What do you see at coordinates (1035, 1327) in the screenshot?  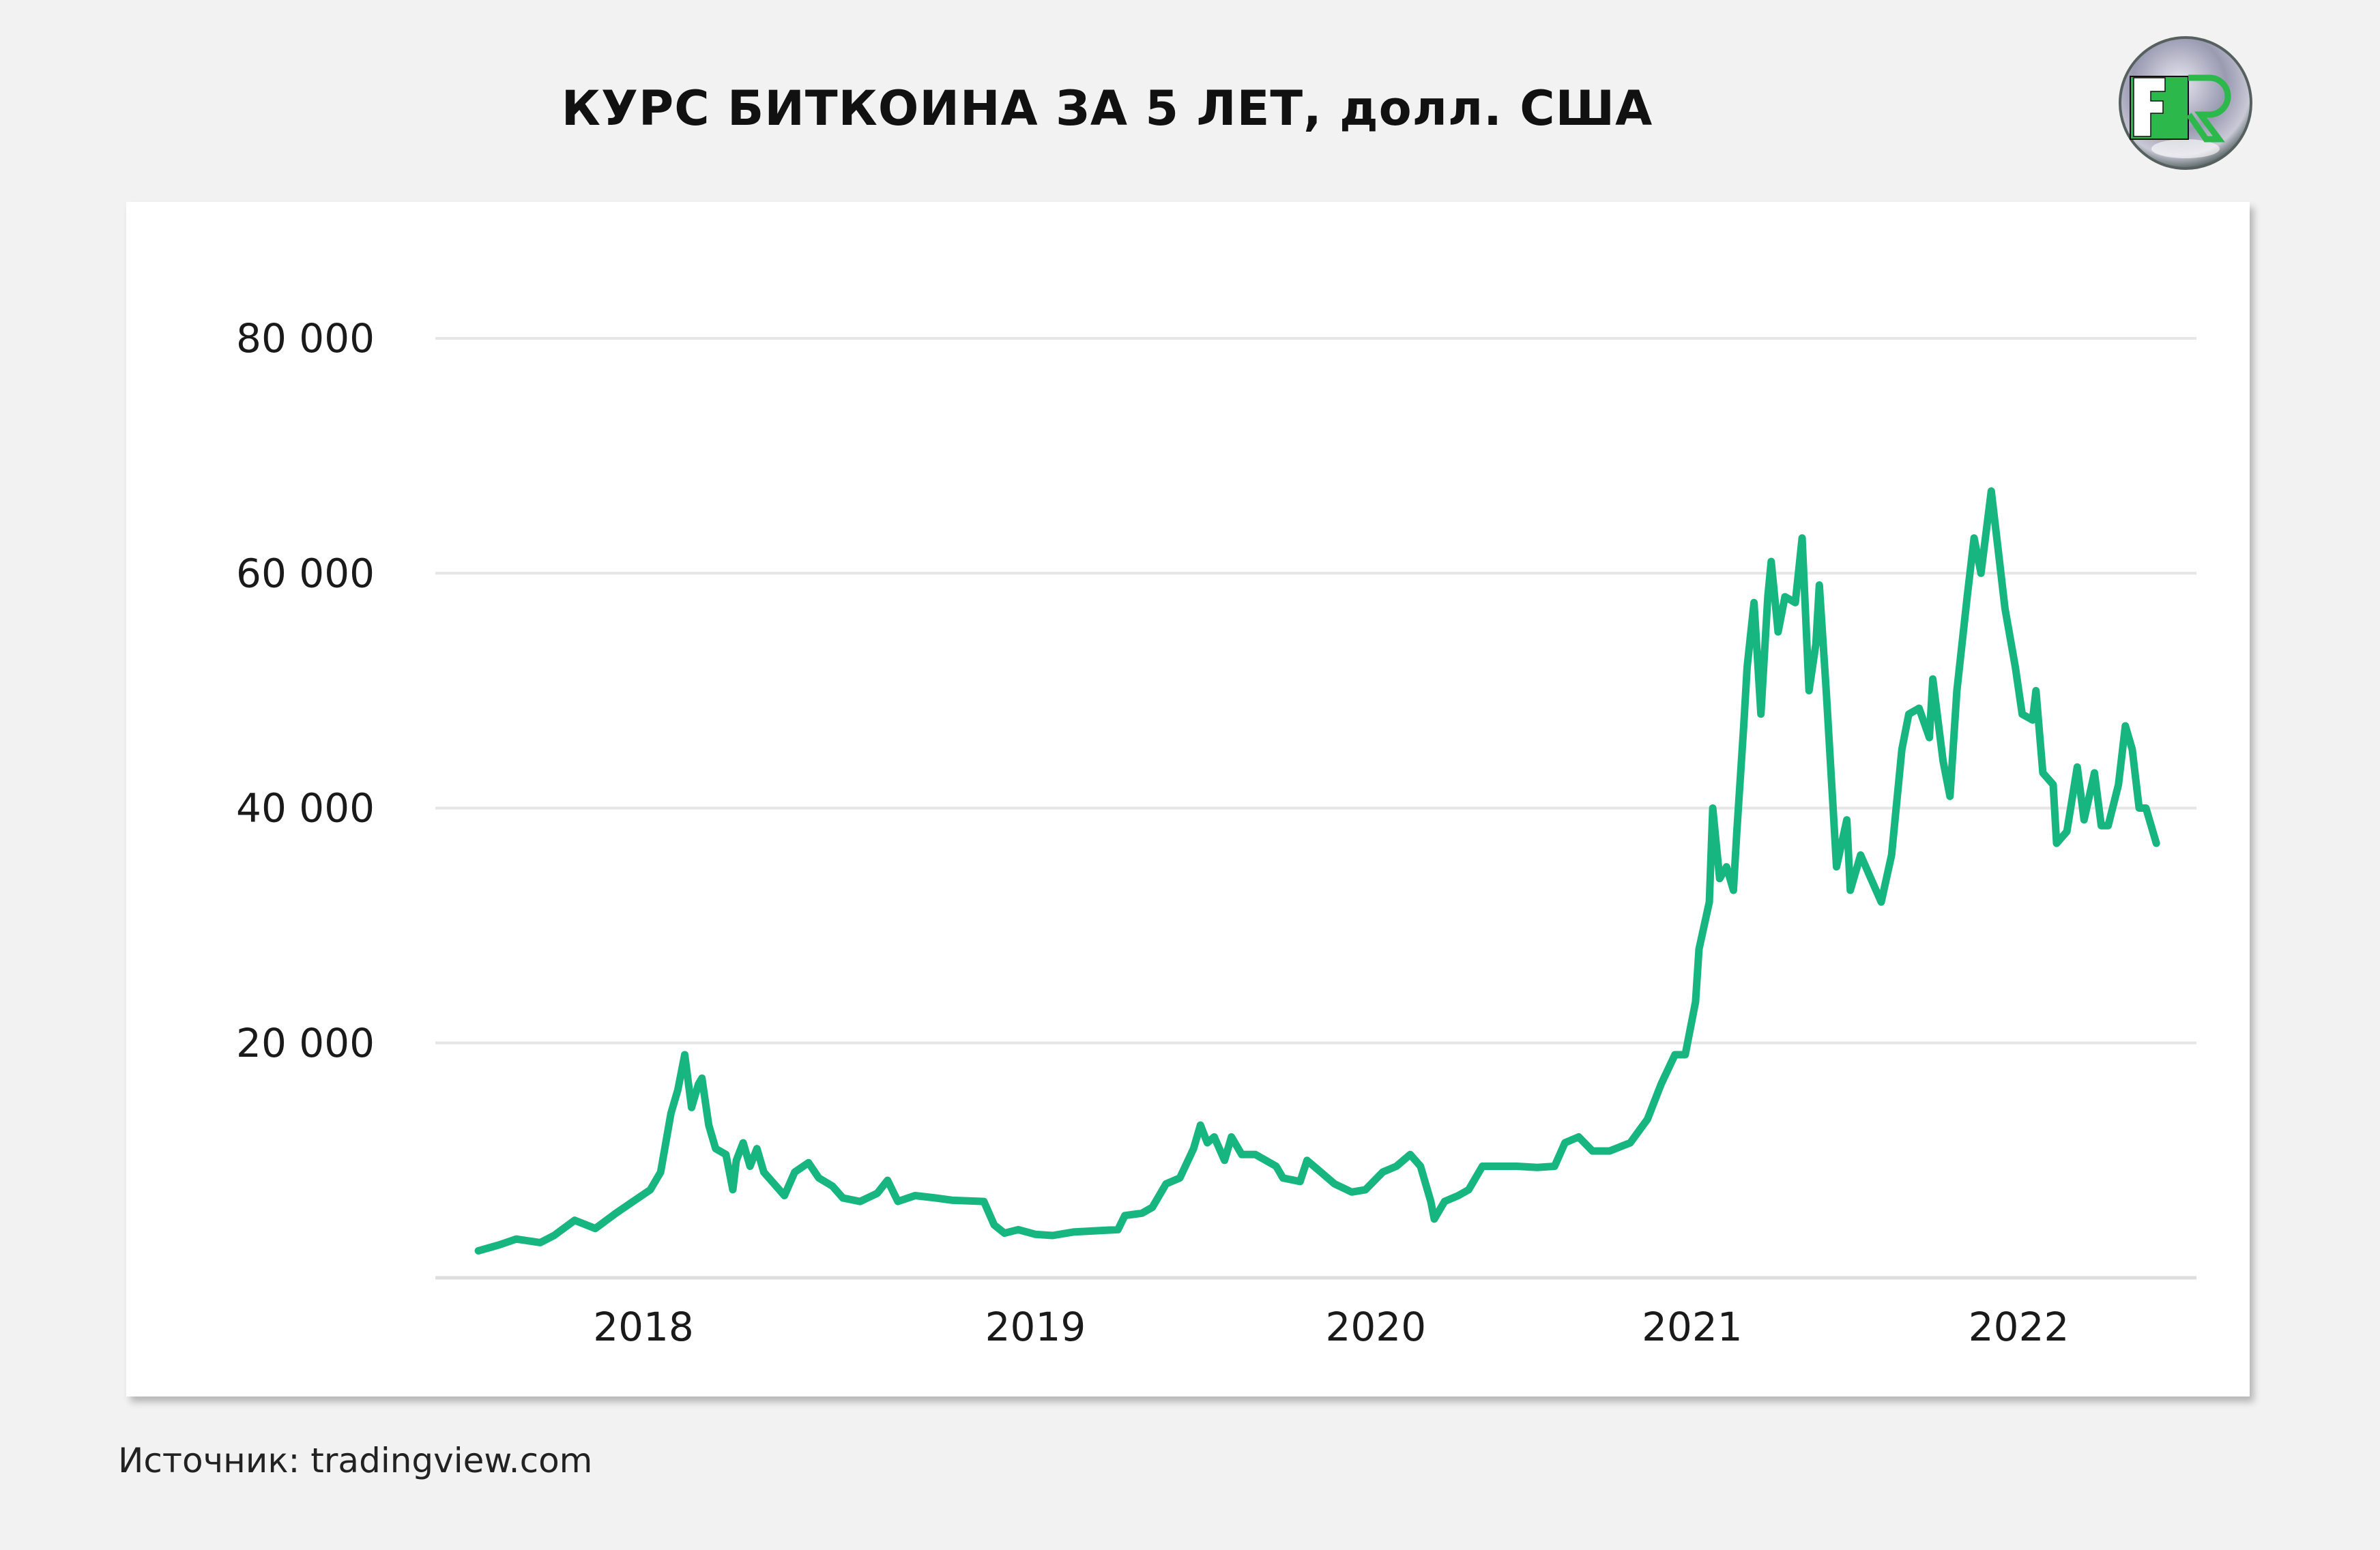 I see `x-tick-label: 2019` at bounding box center [1035, 1327].